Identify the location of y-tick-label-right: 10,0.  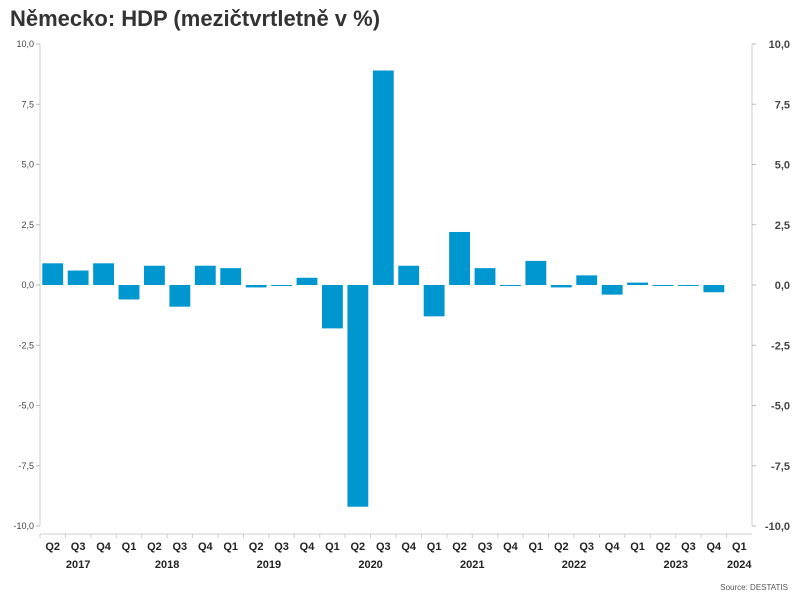
(779, 45).